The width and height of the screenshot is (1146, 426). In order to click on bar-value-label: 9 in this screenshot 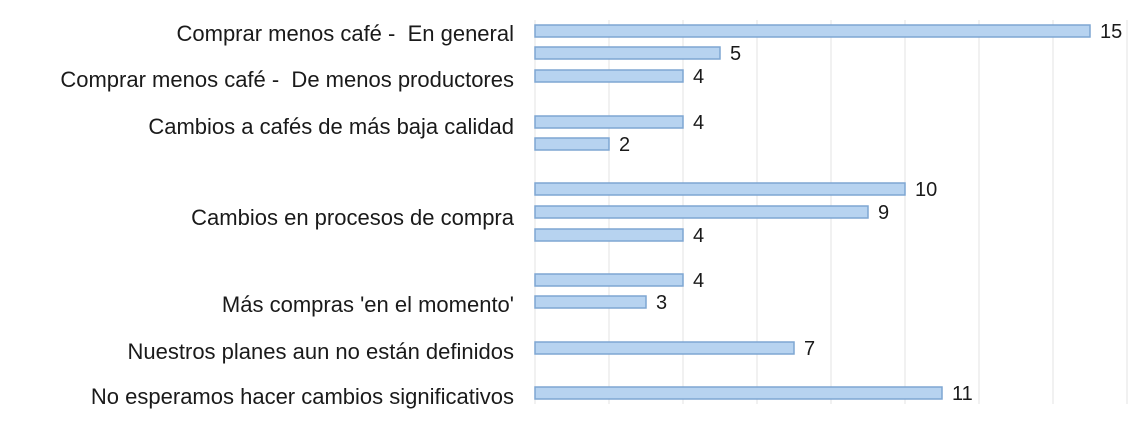, I will do `click(883, 213)`.